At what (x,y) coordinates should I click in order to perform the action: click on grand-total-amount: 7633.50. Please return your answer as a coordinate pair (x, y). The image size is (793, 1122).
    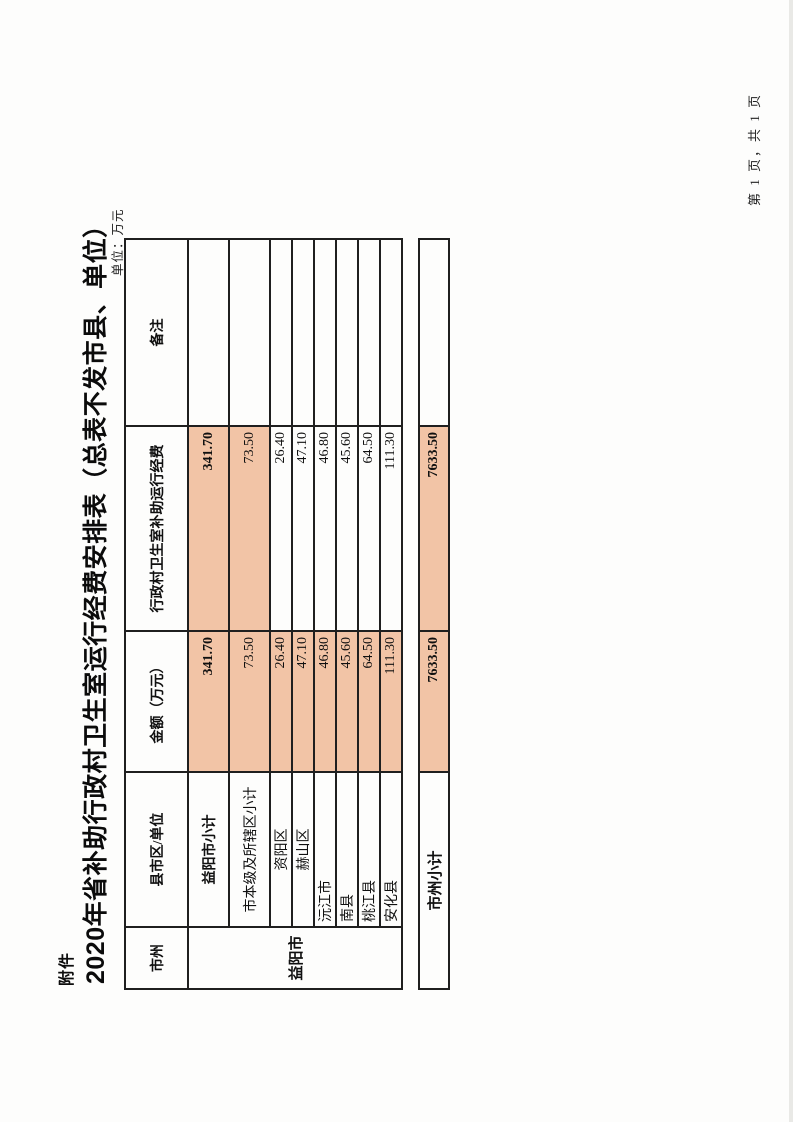
    Looking at the image, I should click on (434, 701).